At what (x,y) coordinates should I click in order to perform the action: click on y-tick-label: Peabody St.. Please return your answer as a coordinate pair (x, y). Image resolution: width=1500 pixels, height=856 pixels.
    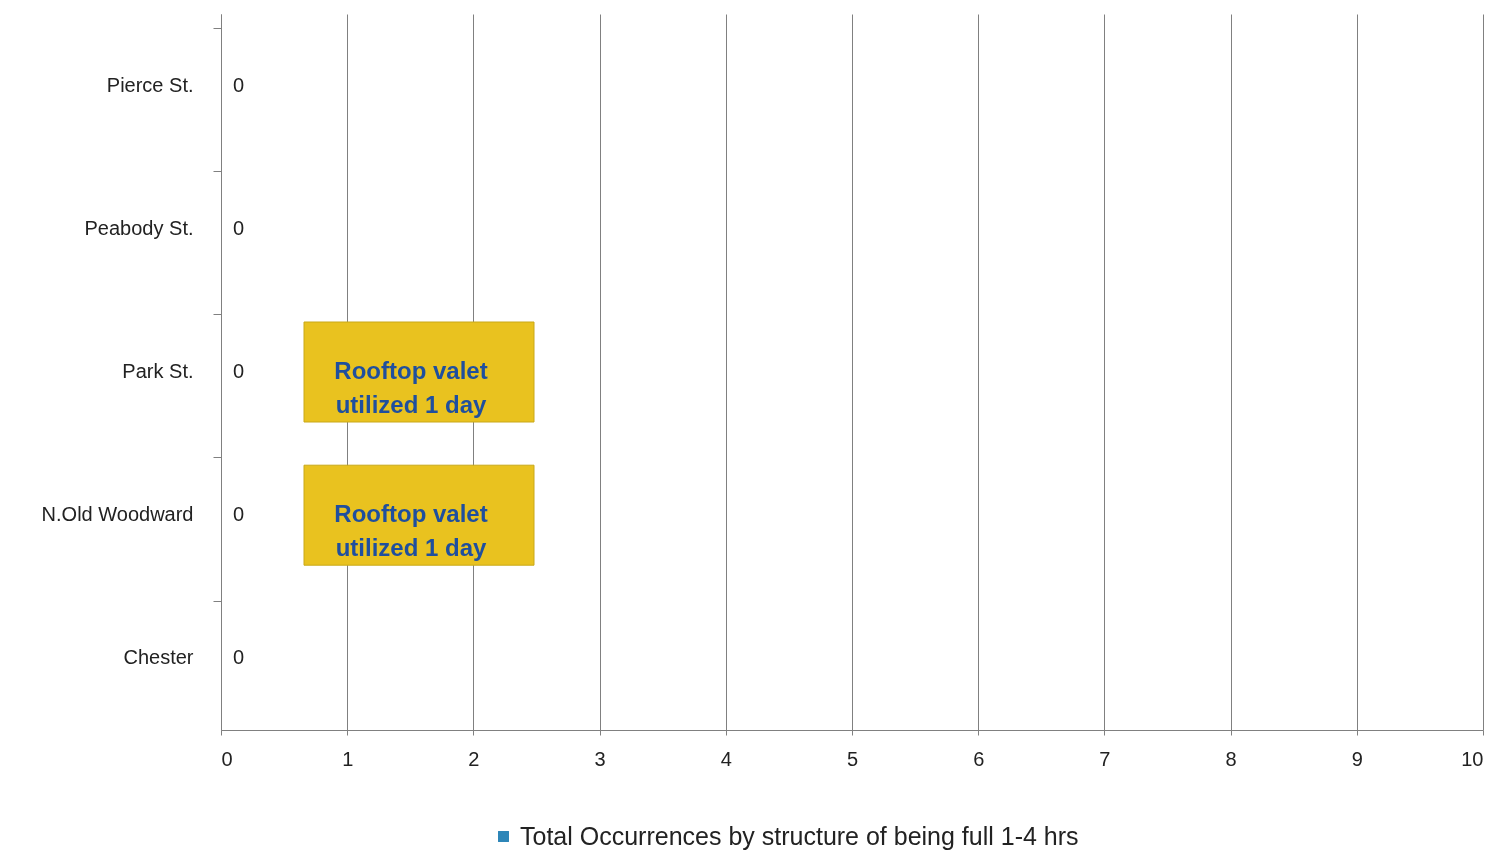
    Looking at the image, I should click on (139, 227).